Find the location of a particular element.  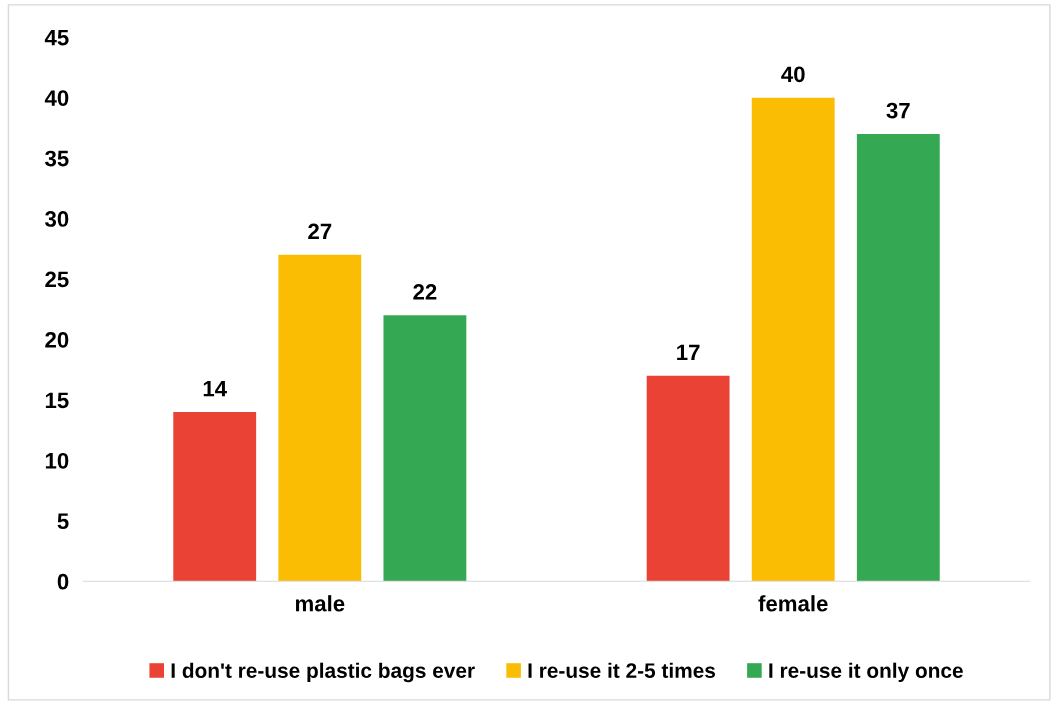

data-label: 27 is located at coordinates (320, 231).